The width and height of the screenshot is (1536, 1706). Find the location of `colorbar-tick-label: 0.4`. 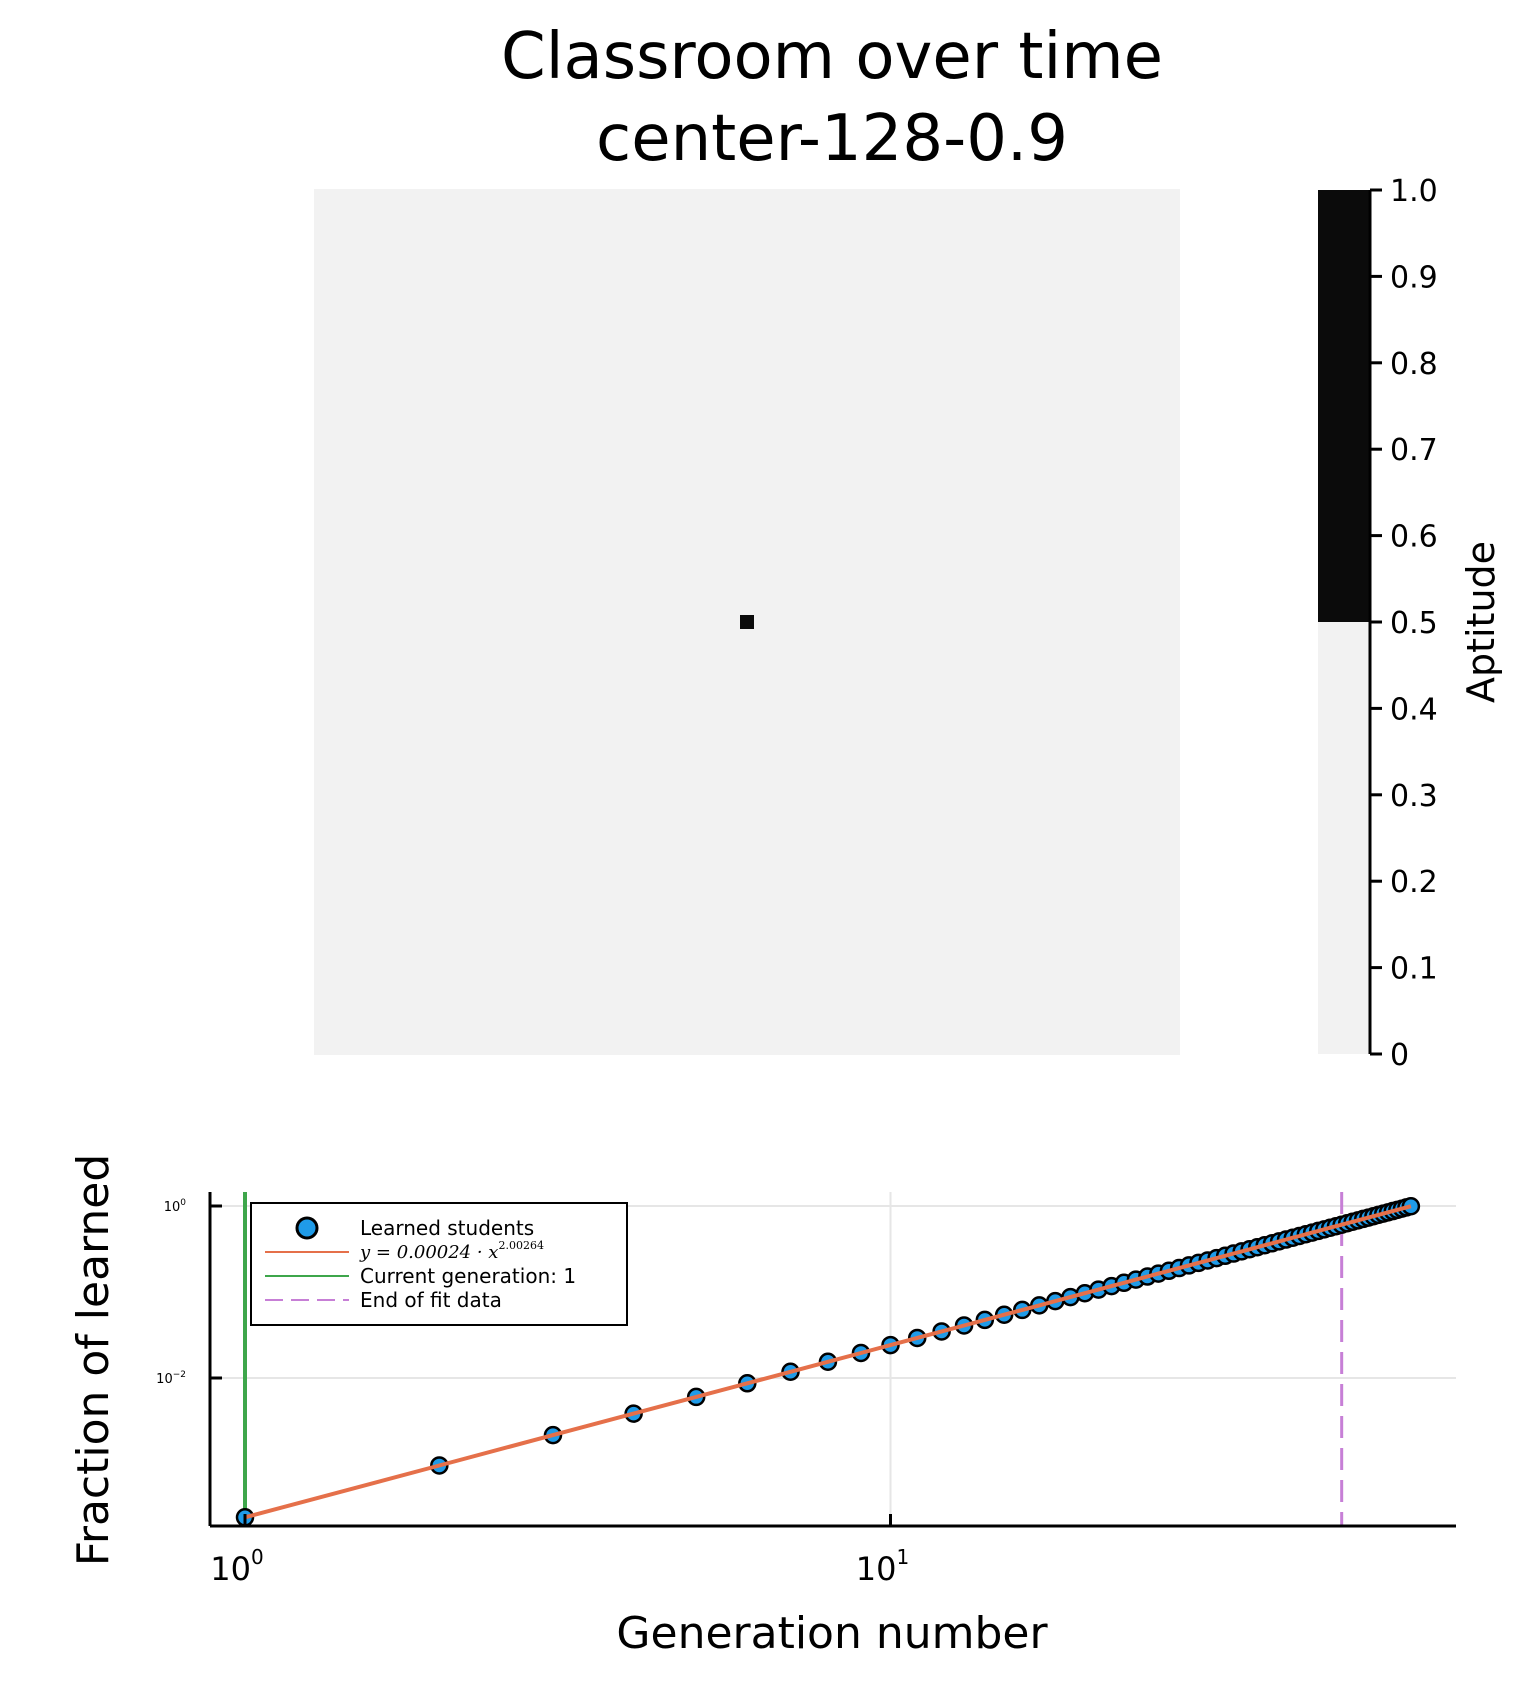

colorbar-tick-label: 0.4 is located at coordinates (1414, 709).